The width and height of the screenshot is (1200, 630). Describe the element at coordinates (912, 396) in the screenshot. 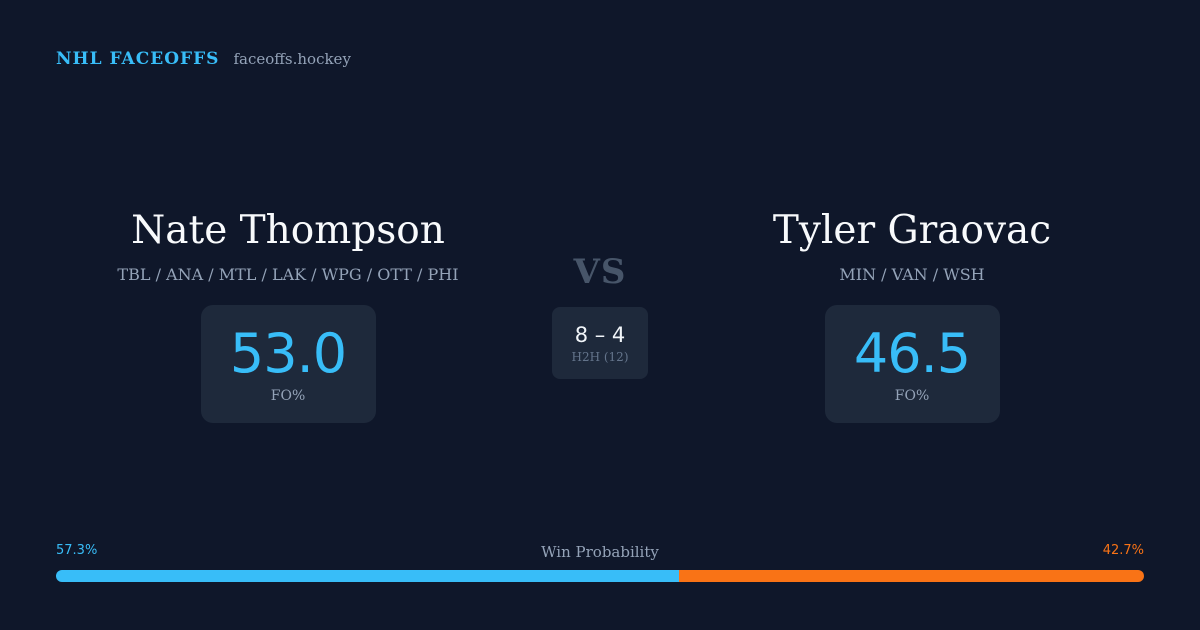

I see `player-right-fo-label: FO%` at that location.